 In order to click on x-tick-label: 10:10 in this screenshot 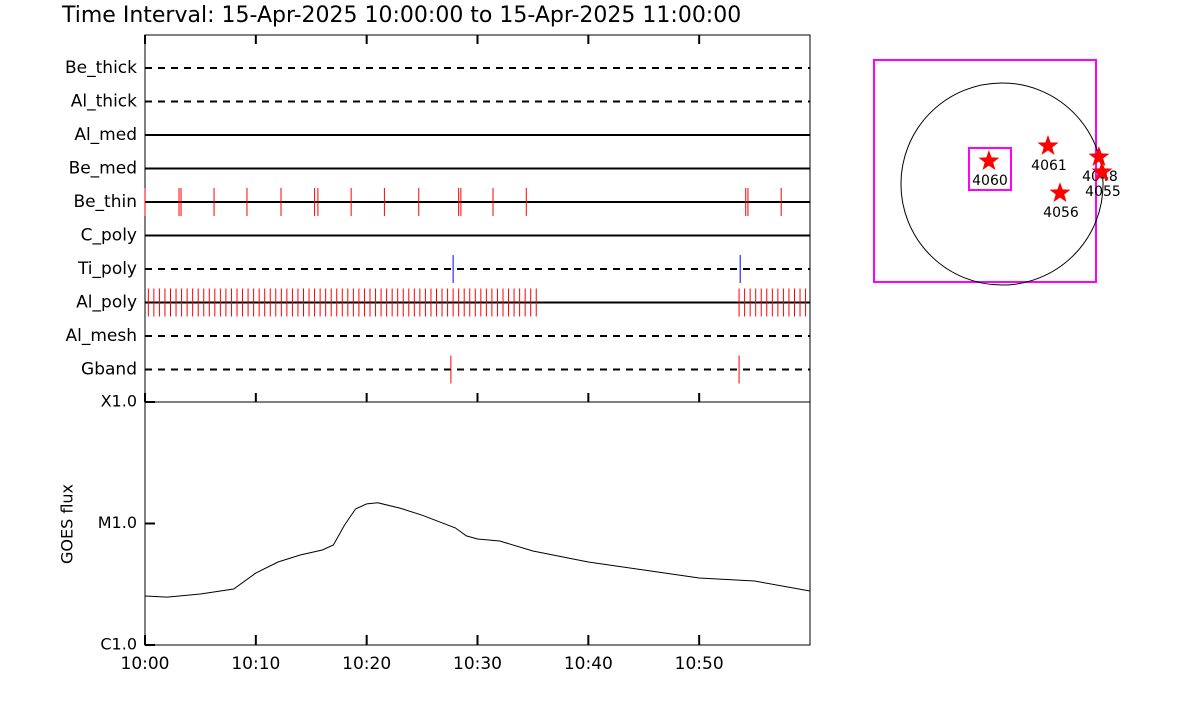, I will do `click(255, 664)`.